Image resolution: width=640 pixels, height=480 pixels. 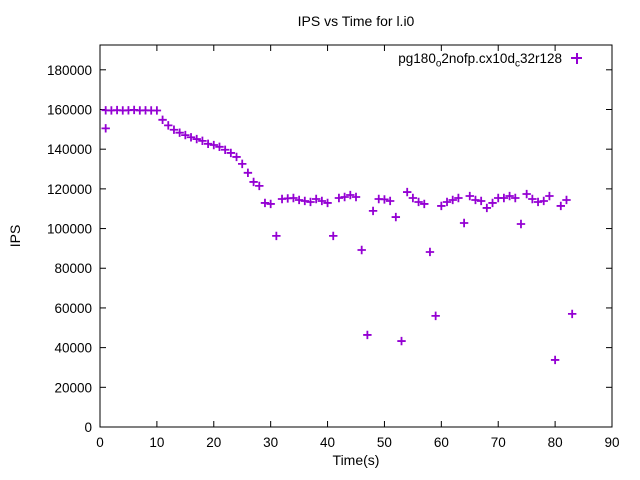 I want to click on x-tick-label: 20, so click(x=213, y=442).